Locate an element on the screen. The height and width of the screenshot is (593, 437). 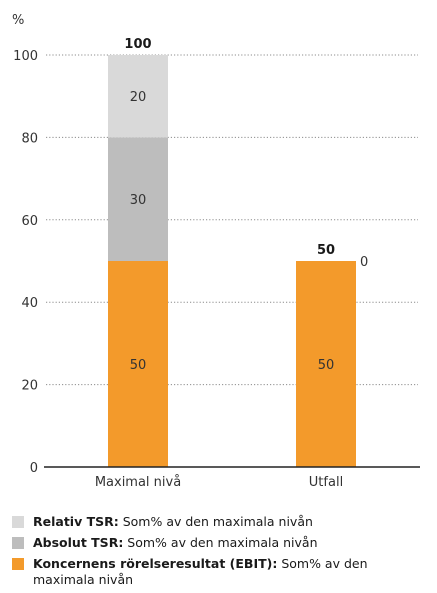
x-tick-label-utfall: Utfall is located at coordinates (326, 482).